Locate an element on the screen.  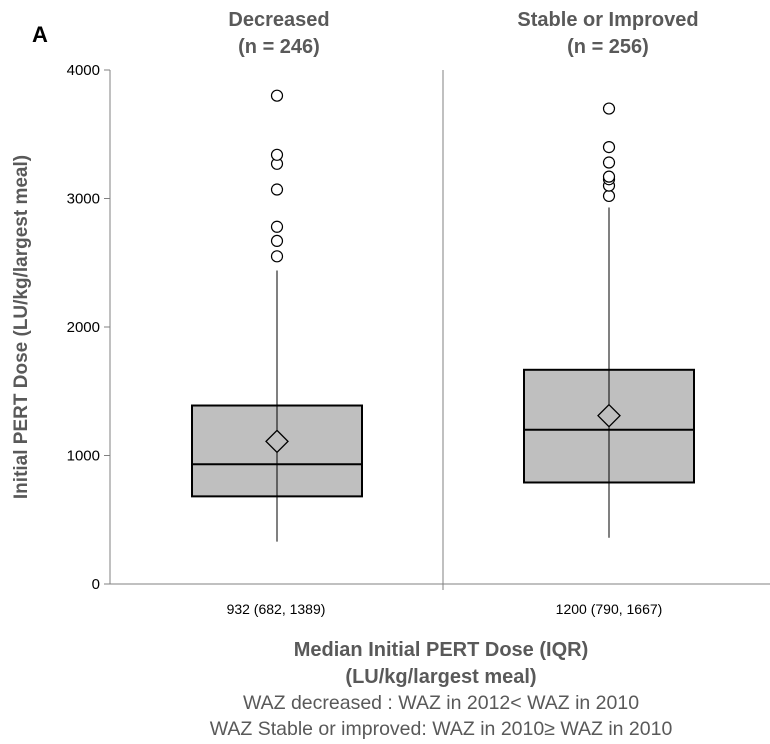
summary-stable: 1200 (790, 1667) is located at coordinates (609, 609).